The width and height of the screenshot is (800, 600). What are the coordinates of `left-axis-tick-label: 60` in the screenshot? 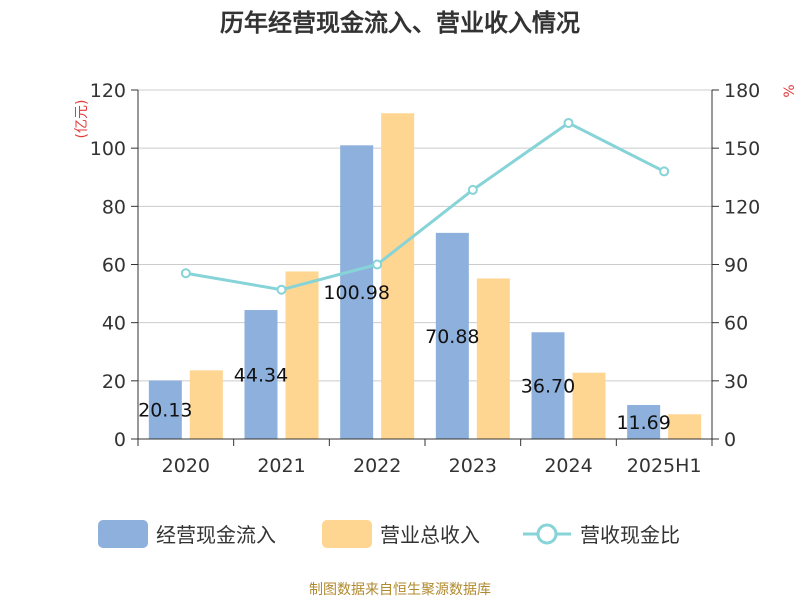 It's located at (114, 266).